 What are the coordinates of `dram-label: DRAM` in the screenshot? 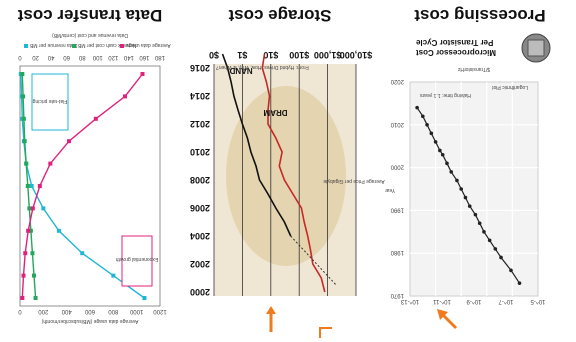 It's located at (275, 112).